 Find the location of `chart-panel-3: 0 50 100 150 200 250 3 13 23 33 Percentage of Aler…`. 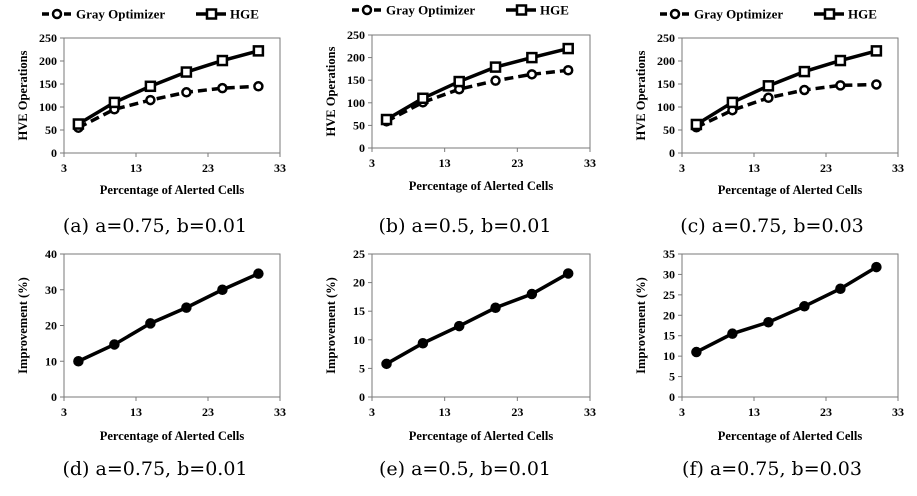

chart-panel-3: 0 50 100 150 200 250 3 13 23 33 Percentage of Aler… is located at coordinates (769, 122).